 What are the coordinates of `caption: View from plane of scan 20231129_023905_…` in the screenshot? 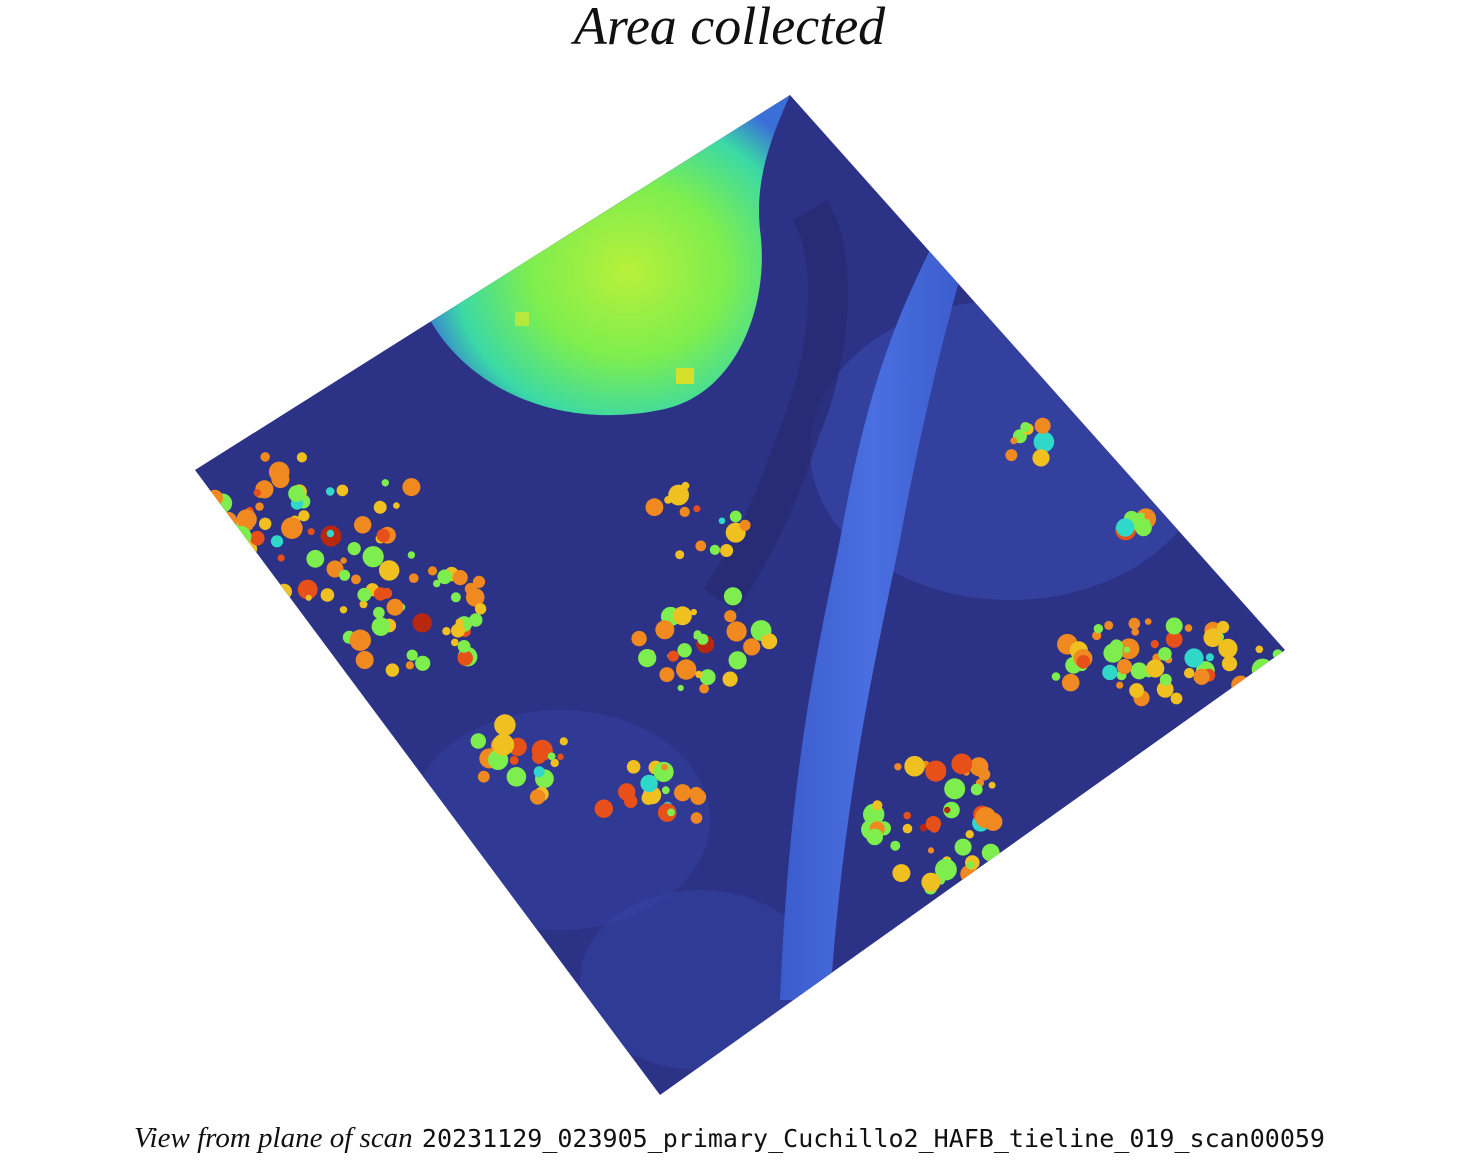 It's located at (729, 1137).